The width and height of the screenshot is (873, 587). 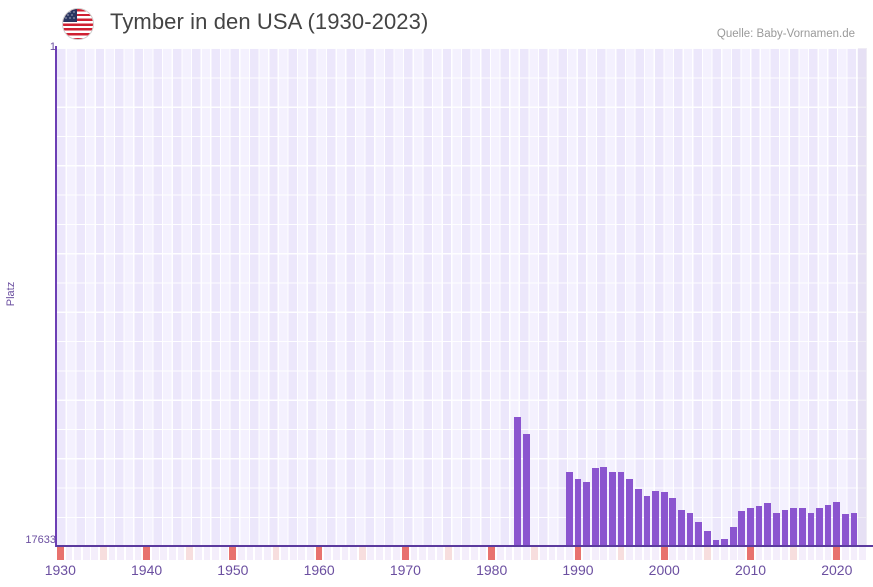 I want to click on x-tick-2006, so click(x=716, y=553).